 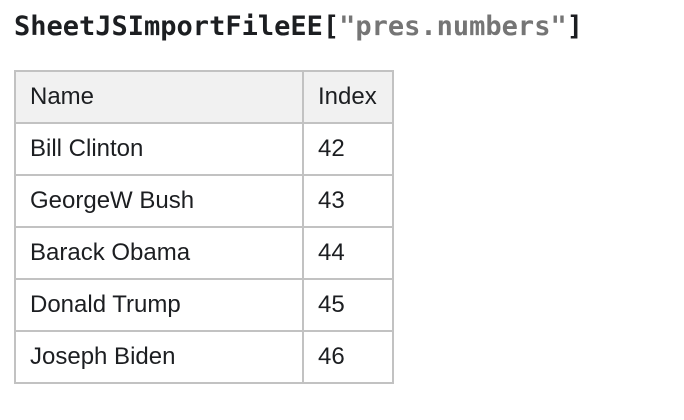 I want to click on index-cell: 44, so click(x=348, y=253).